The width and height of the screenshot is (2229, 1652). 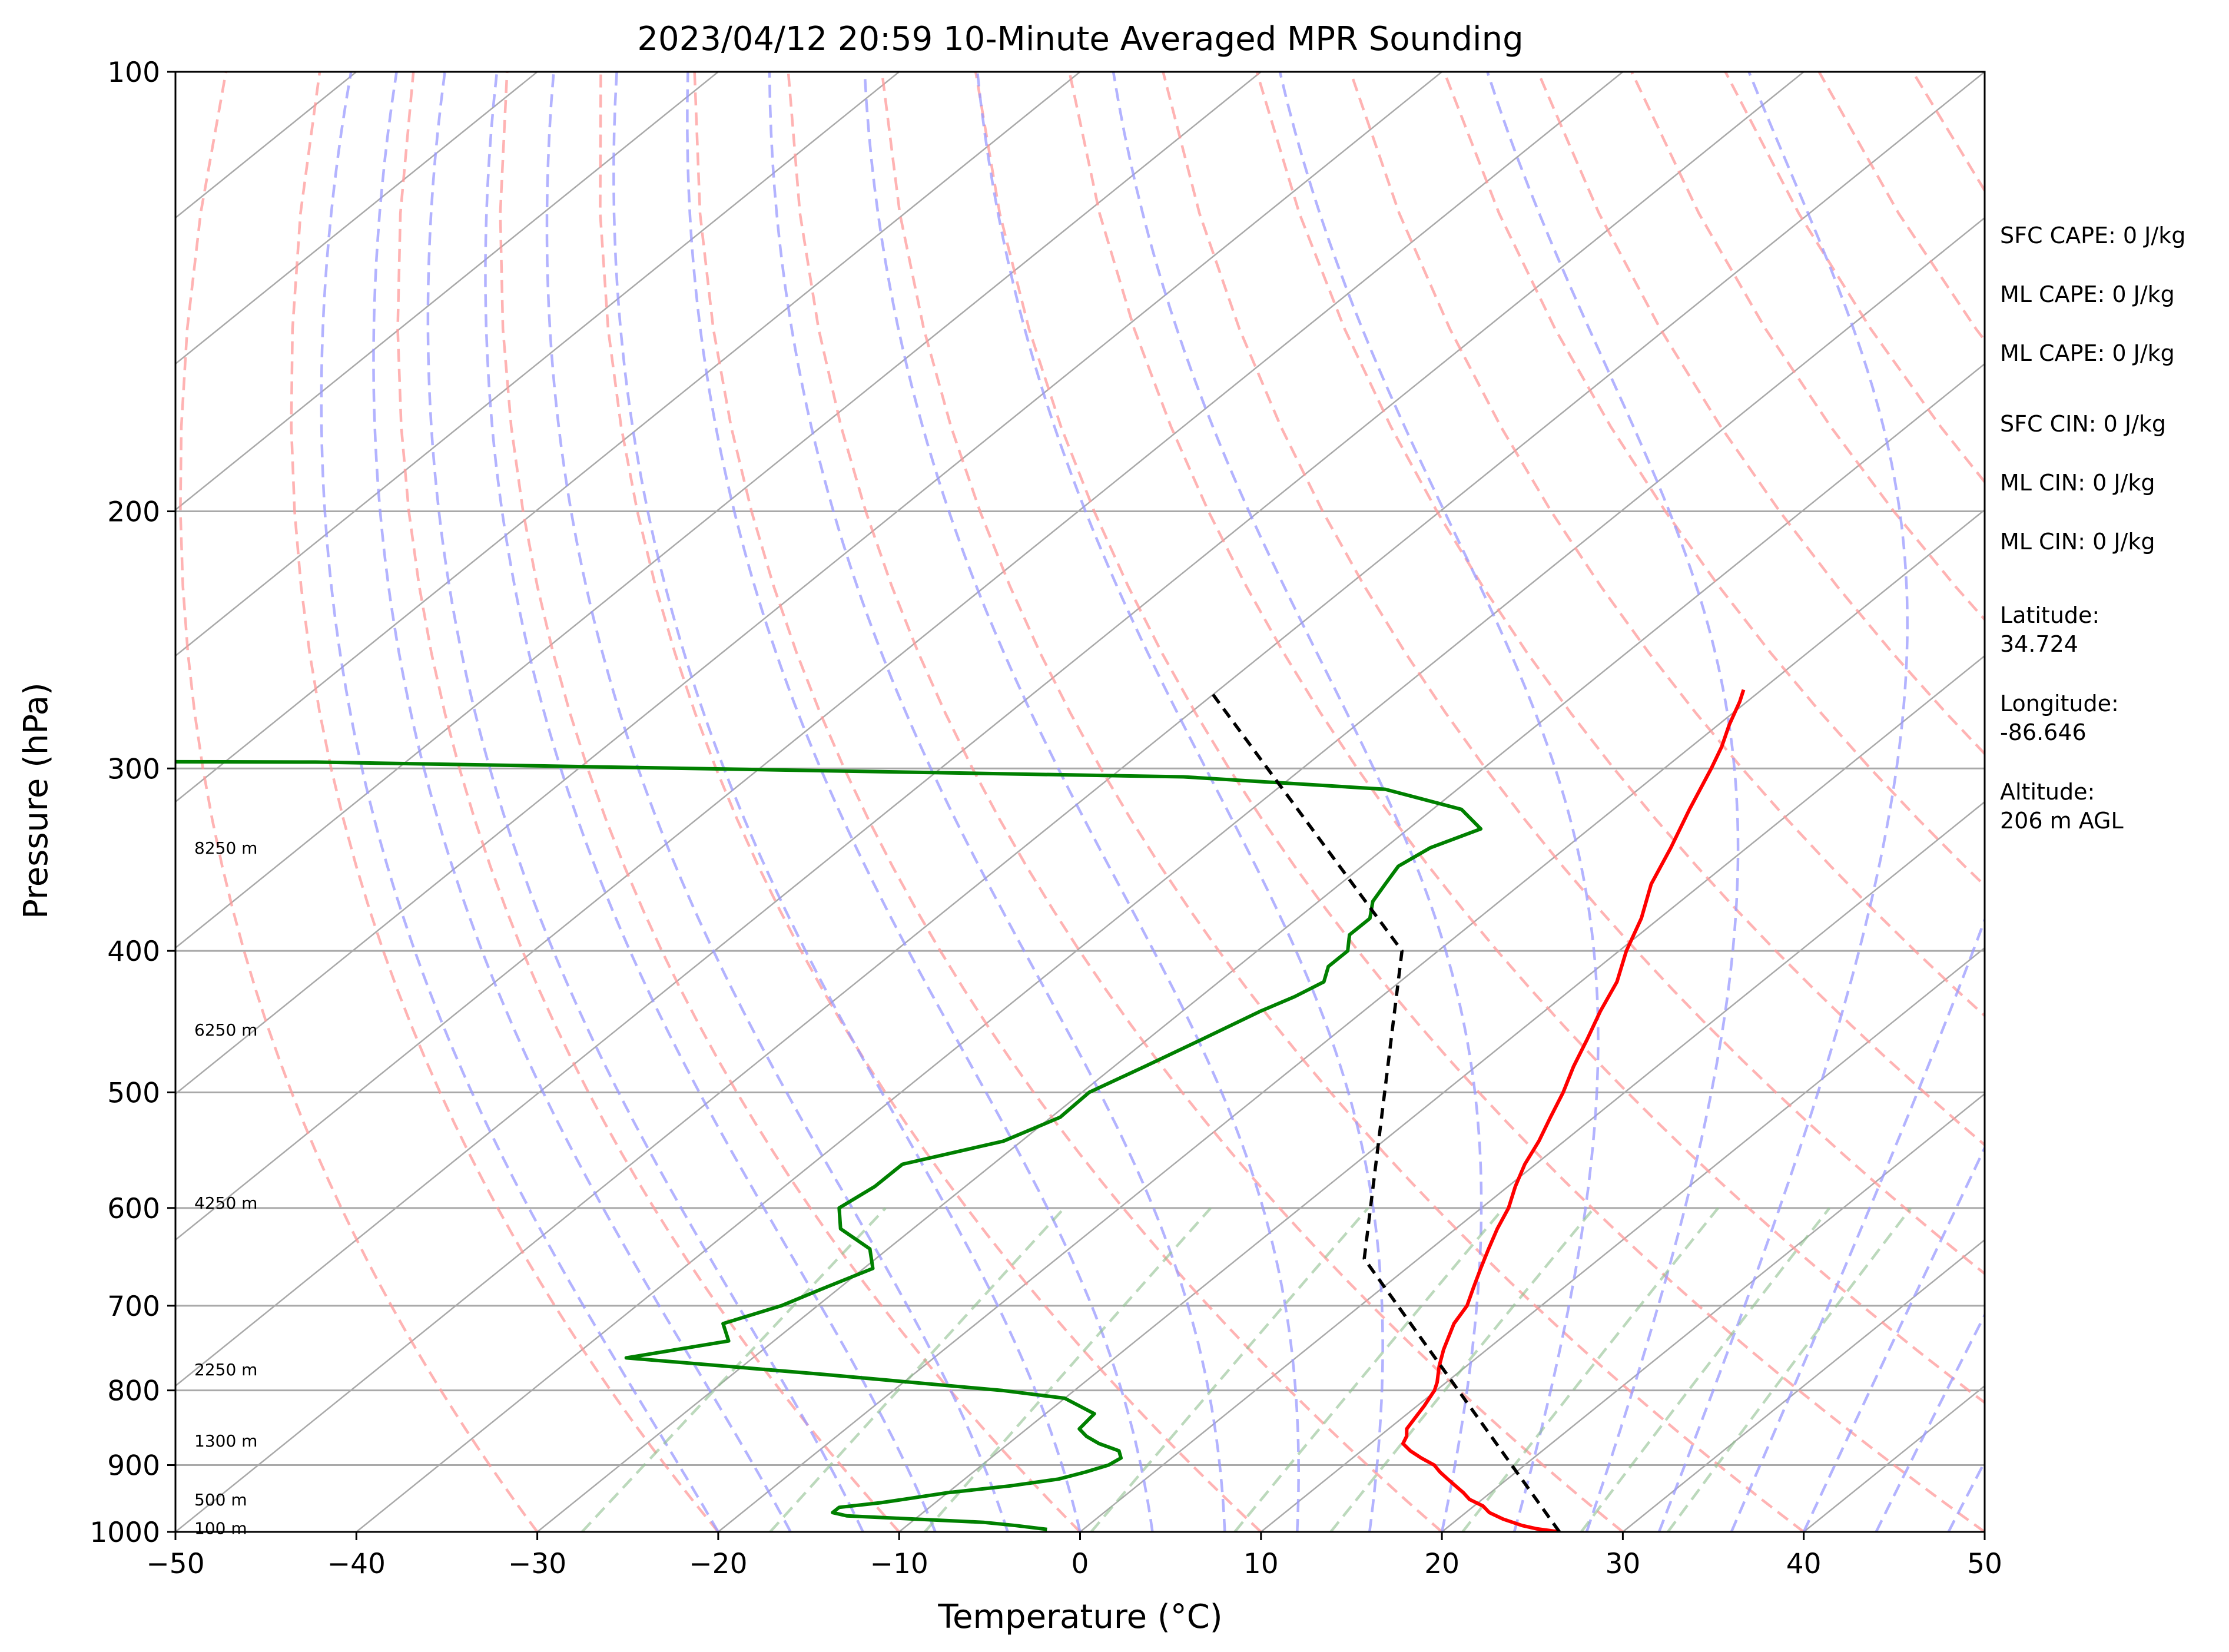 I want to click on height-label: 1300 m, so click(x=226, y=1441).